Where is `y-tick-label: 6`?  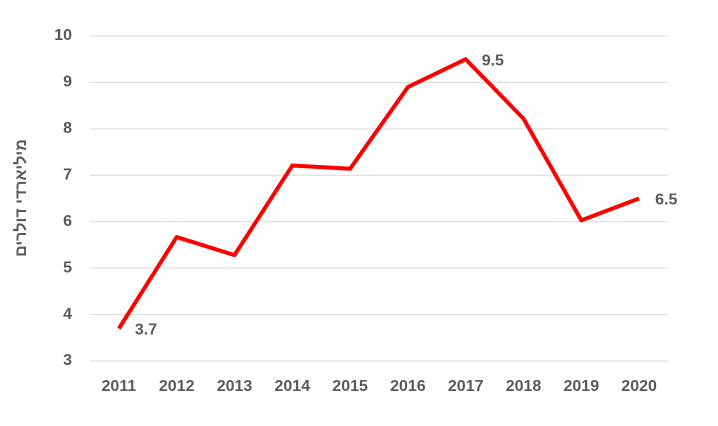 y-tick-label: 6 is located at coordinates (67, 221).